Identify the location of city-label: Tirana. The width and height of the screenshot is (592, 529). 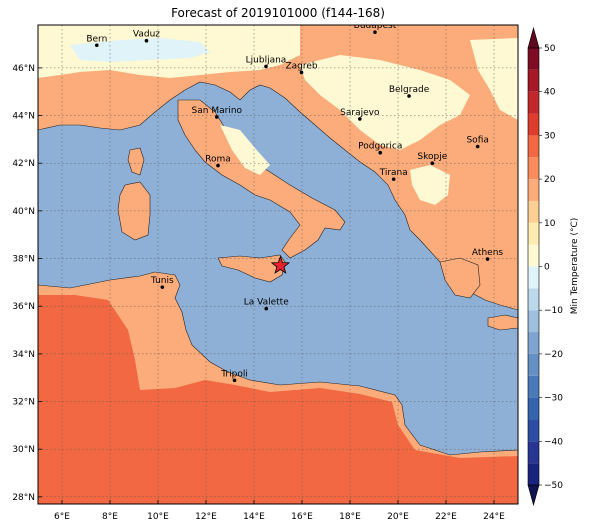
(393, 173).